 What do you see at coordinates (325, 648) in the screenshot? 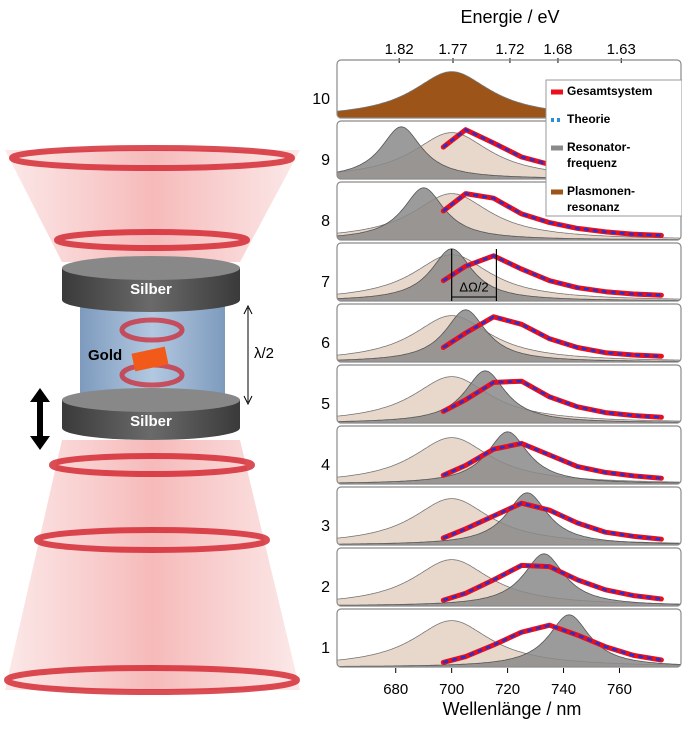
I see `panel-label: 1` at bounding box center [325, 648].